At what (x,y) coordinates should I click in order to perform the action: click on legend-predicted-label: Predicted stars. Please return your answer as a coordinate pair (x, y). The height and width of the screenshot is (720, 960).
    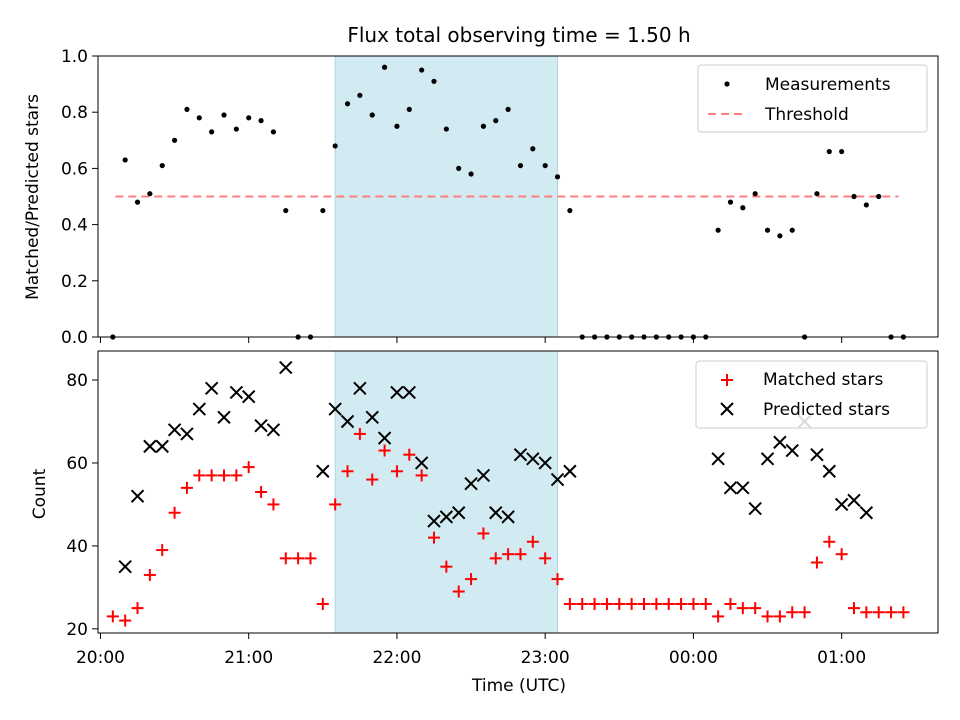
    Looking at the image, I should click on (826, 410).